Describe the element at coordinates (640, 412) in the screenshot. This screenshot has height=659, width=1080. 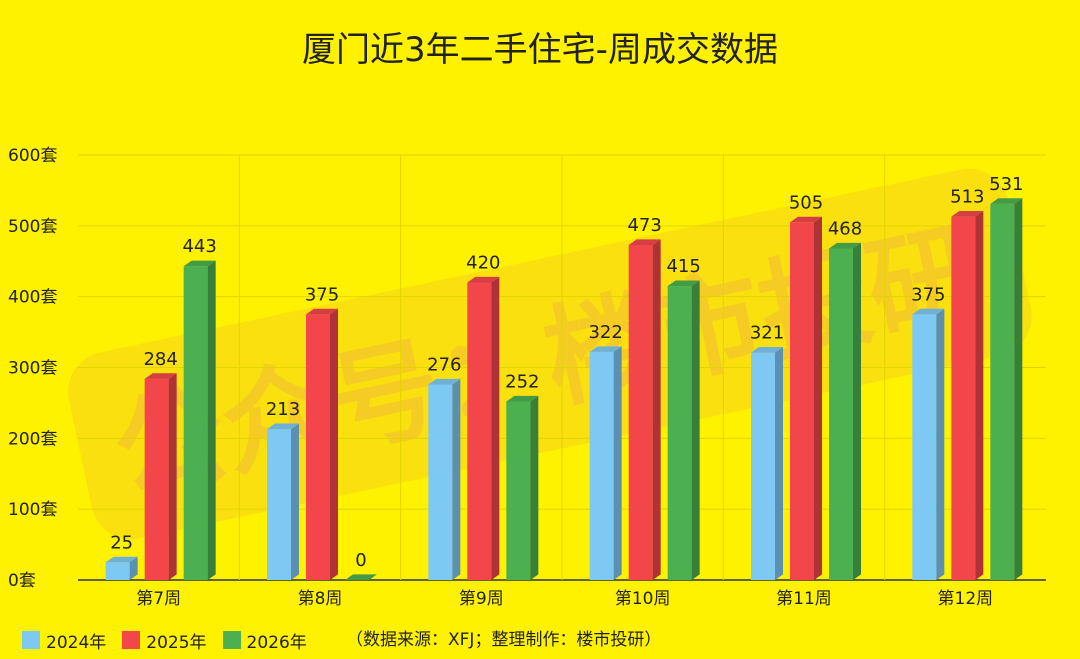
I see `bar-2025年-第10周` at that location.